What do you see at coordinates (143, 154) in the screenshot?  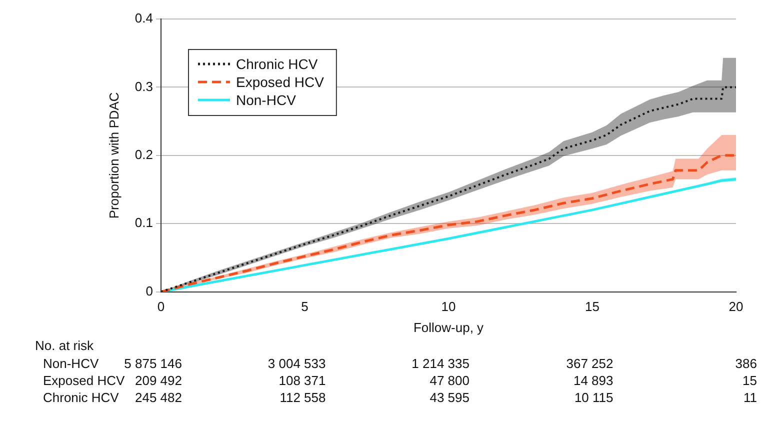 I see `y-tick-label: 0.2` at bounding box center [143, 154].